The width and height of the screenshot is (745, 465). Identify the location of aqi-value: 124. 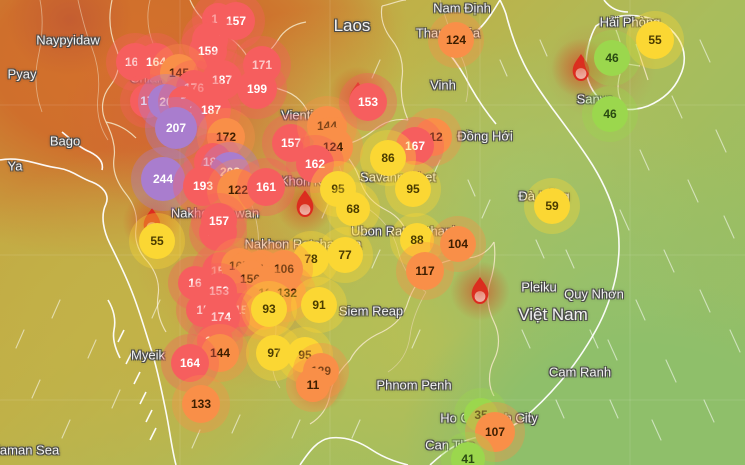
(456, 40).